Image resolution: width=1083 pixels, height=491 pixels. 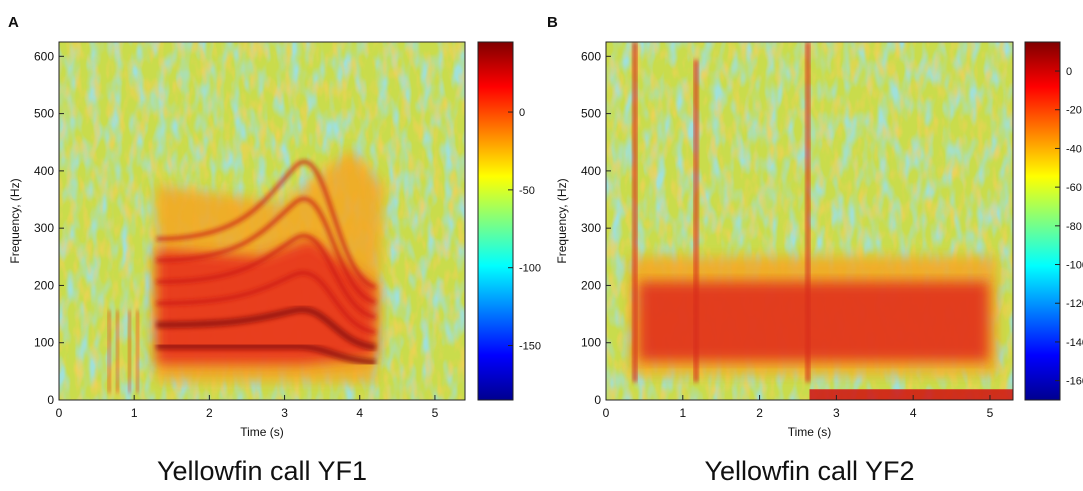 What do you see at coordinates (809, 471) in the screenshot?
I see `caption: Yellowfin call YF2` at bounding box center [809, 471].